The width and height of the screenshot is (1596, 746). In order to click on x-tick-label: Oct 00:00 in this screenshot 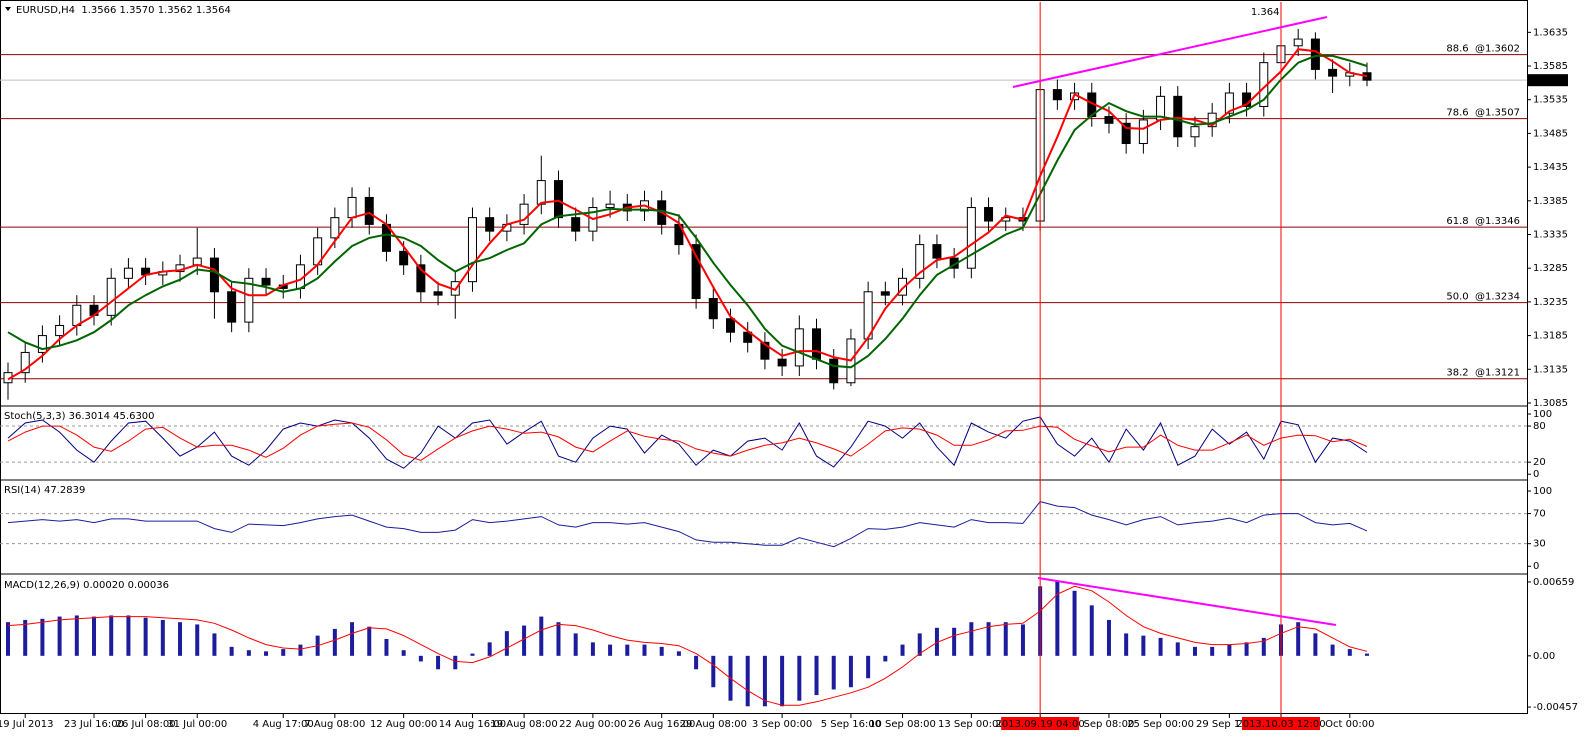, I will do `click(1349, 724)`.